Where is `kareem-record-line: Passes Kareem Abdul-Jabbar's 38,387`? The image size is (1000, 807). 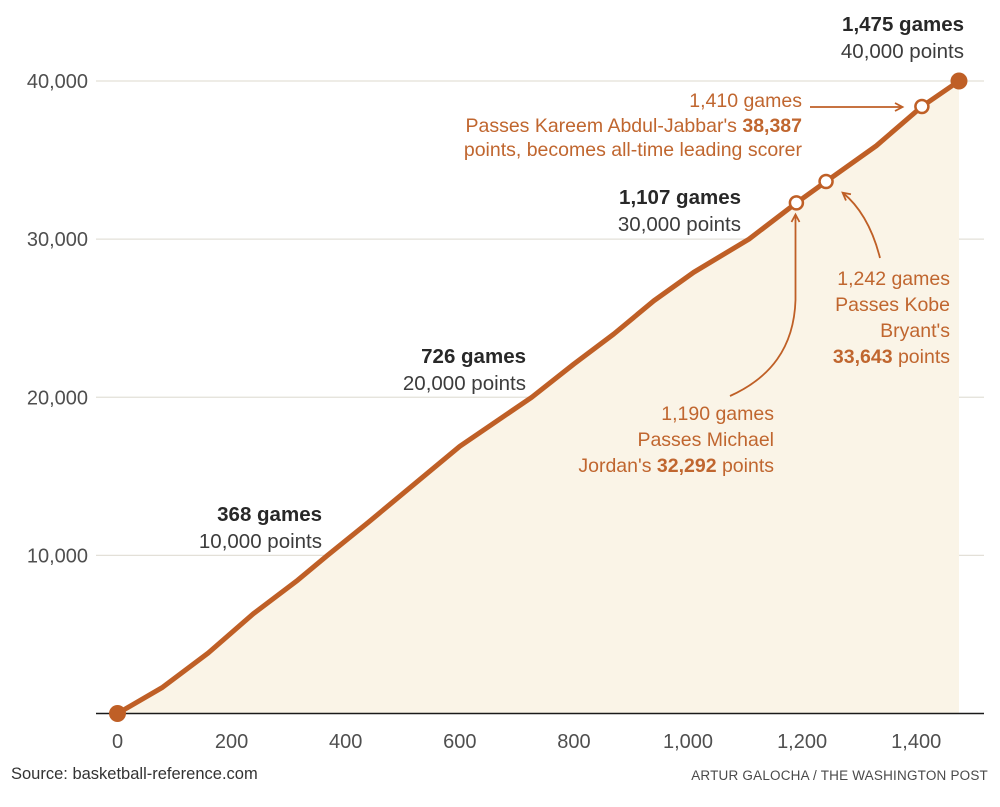
kareem-record-line: Passes Kareem Abdul-Jabbar's 38,387 is located at coordinates (633, 126).